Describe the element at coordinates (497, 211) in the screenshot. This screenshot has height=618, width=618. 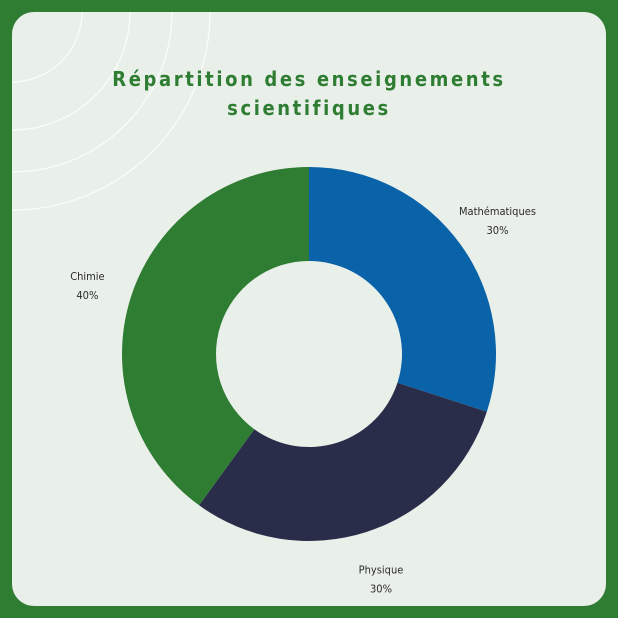
I see `slice-label-mathematiques: Mathématiques` at that location.